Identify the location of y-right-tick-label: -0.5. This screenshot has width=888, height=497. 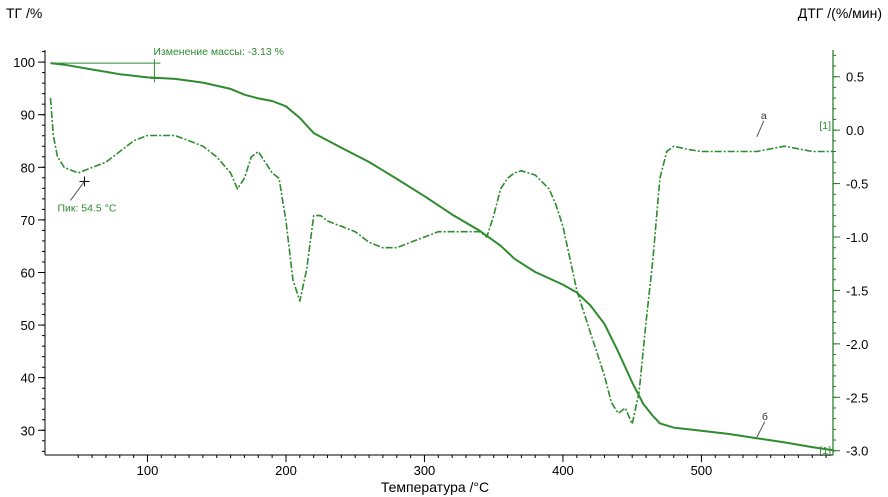
(857, 184).